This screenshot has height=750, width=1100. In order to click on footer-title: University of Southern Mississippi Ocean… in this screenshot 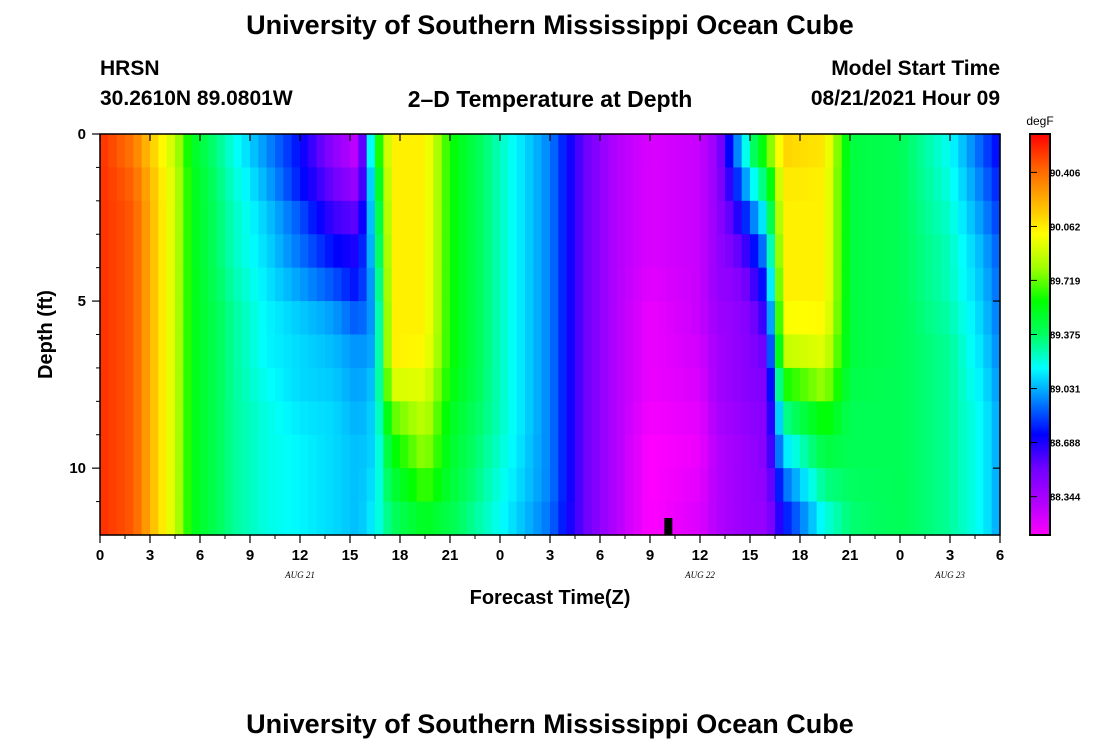, I will do `click(550, 724)`.